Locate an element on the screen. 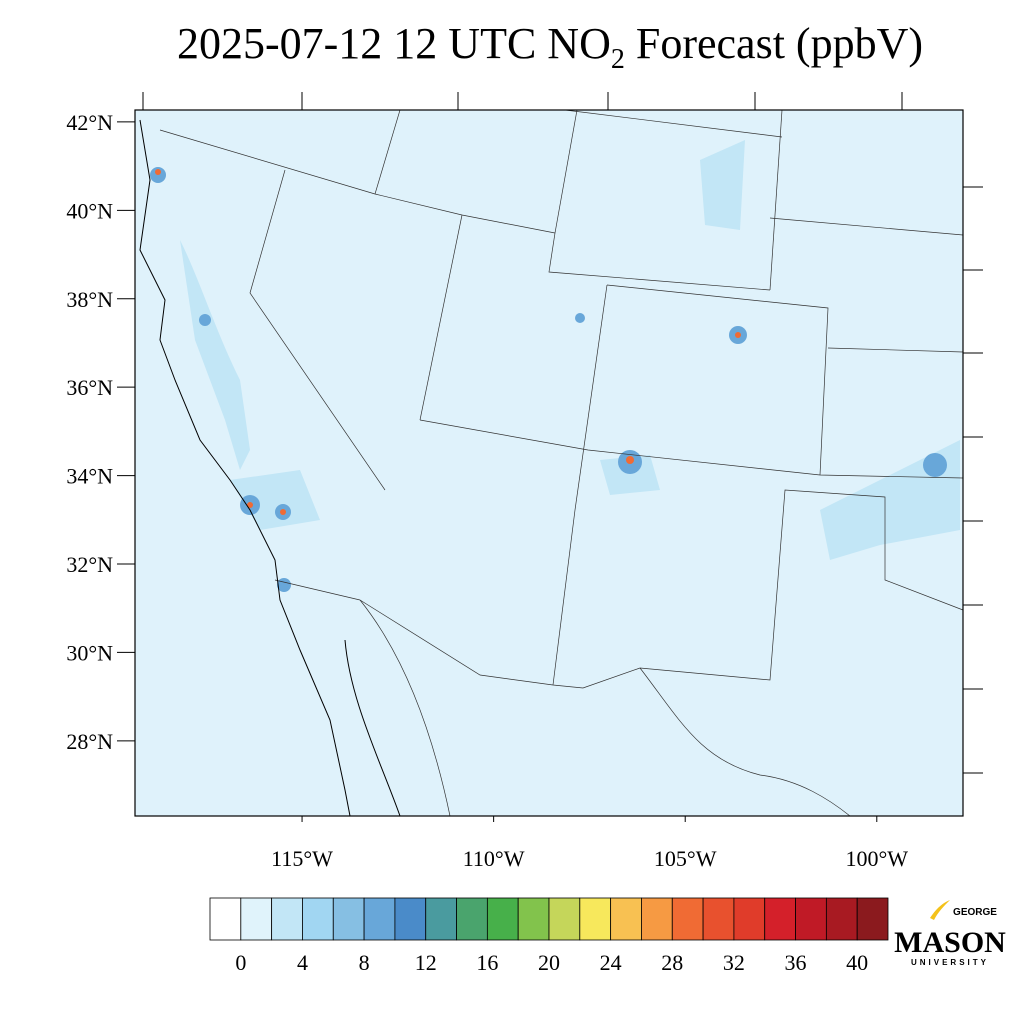 The image size is (1024, 1029). logo: GEORGE MASON UNIVERSITY is located at coordinates (950, 933).